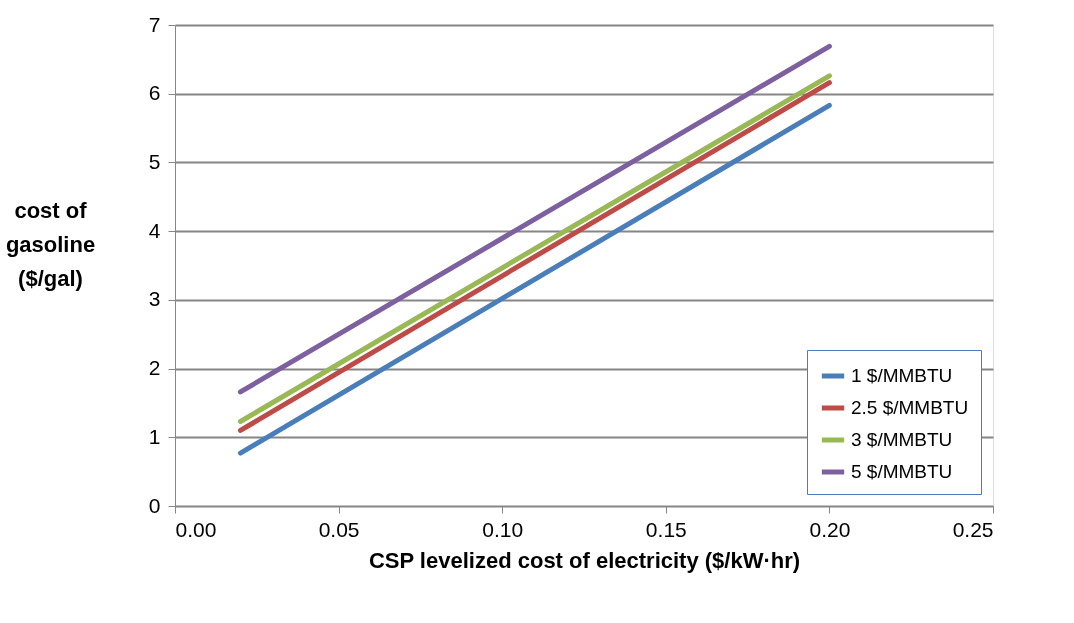 Image resolution: width=1074 pixels, height=623 pixels. What do you see at coordinates (902, 439) in the screenshot?
I see `legend-label: 3 $/MMBTU` at bounding box center [902, 439].